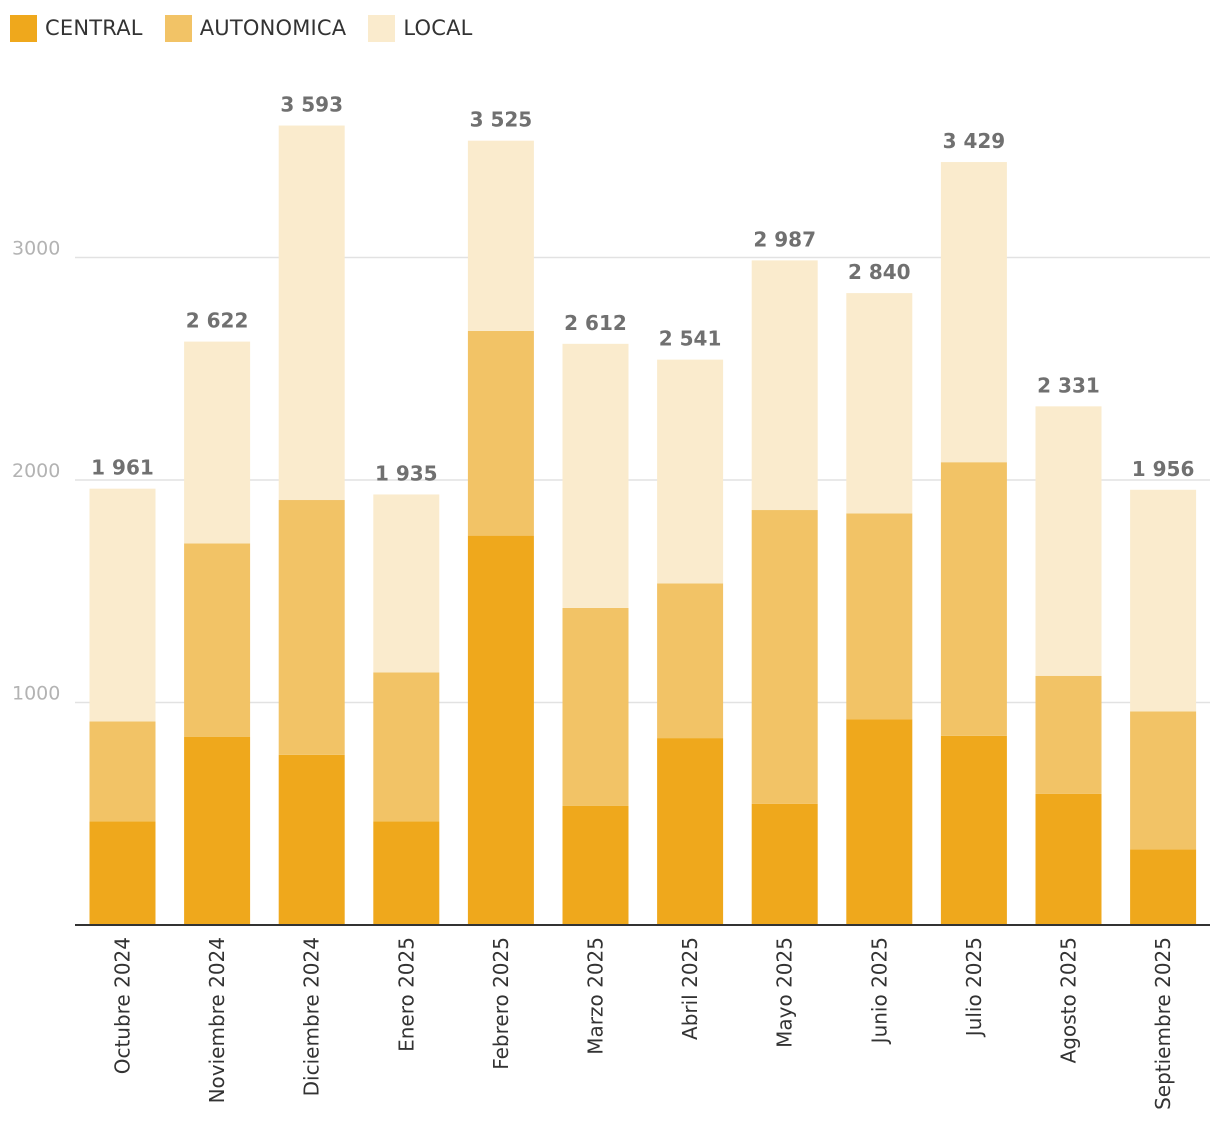 This screenshot has width=1220, height=1128. Describe the element at coordinates (974, 987) in the screenshot. I see `x-tick-label-9: Julio 2025` at that location.